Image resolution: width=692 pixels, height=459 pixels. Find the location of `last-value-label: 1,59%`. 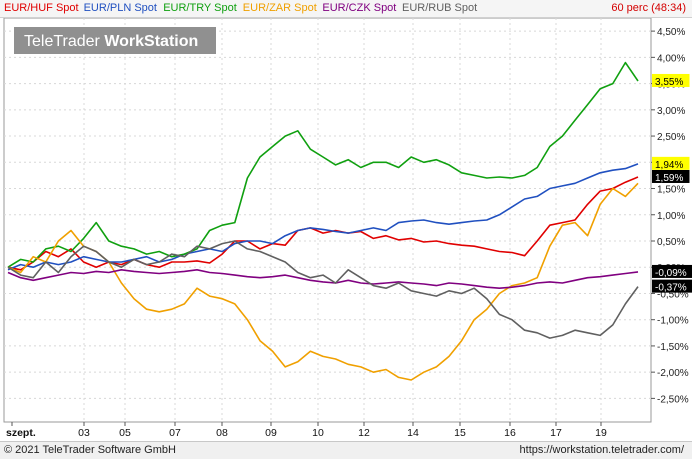

last-value-label: 1,59% is located at coordinates (669, 178).